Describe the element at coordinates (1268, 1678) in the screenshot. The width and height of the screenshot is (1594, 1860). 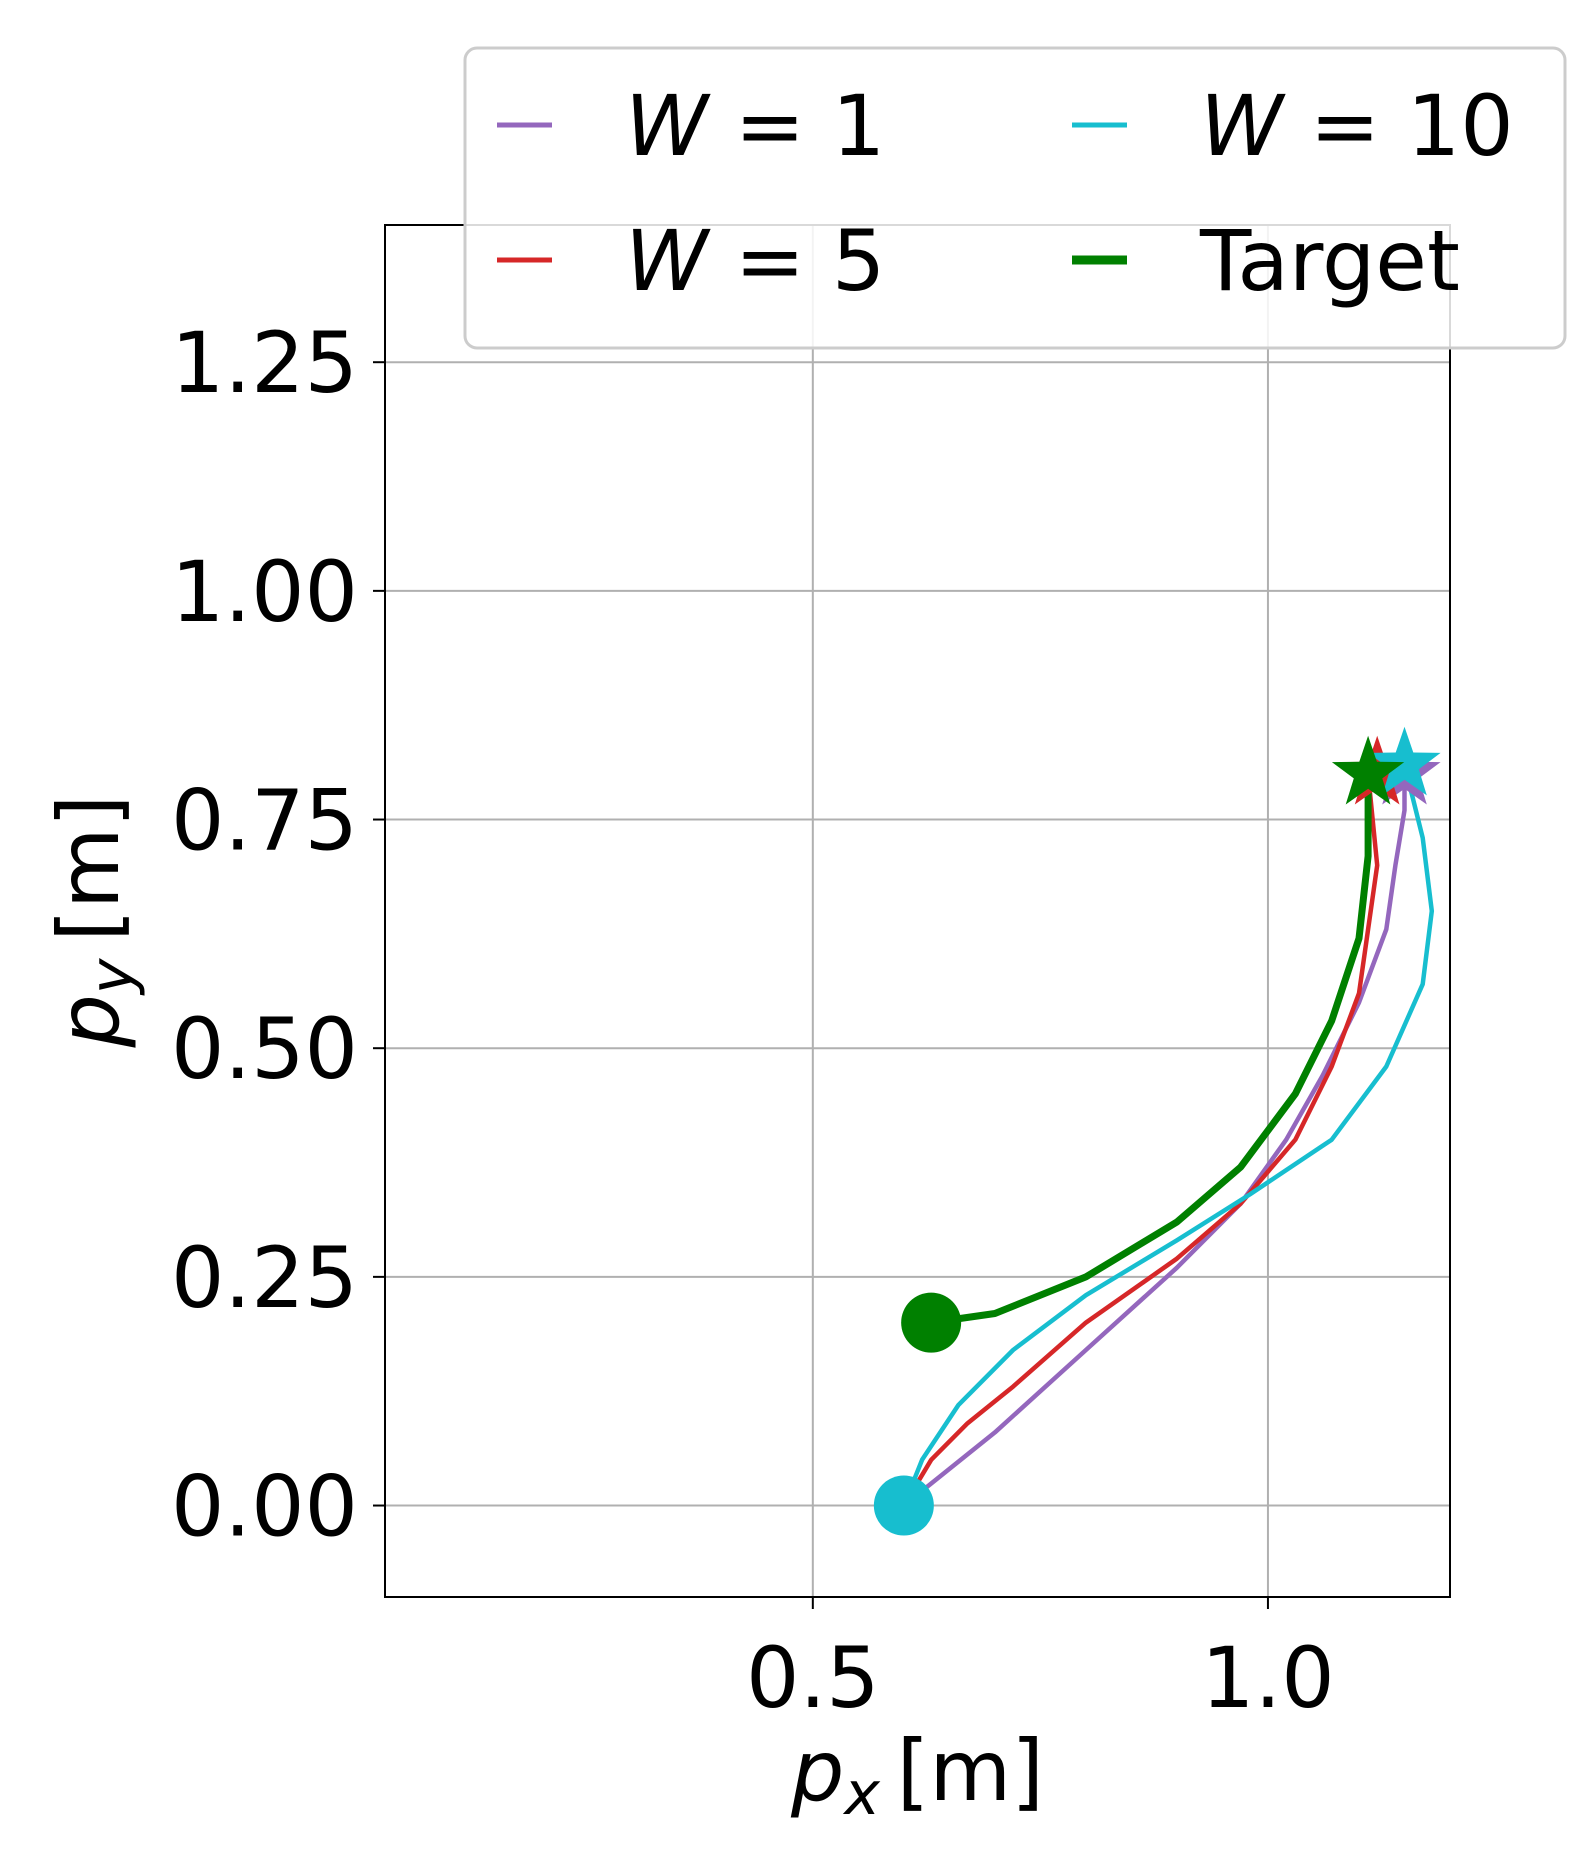
I see `x-tick-label: 1.0` at that location.